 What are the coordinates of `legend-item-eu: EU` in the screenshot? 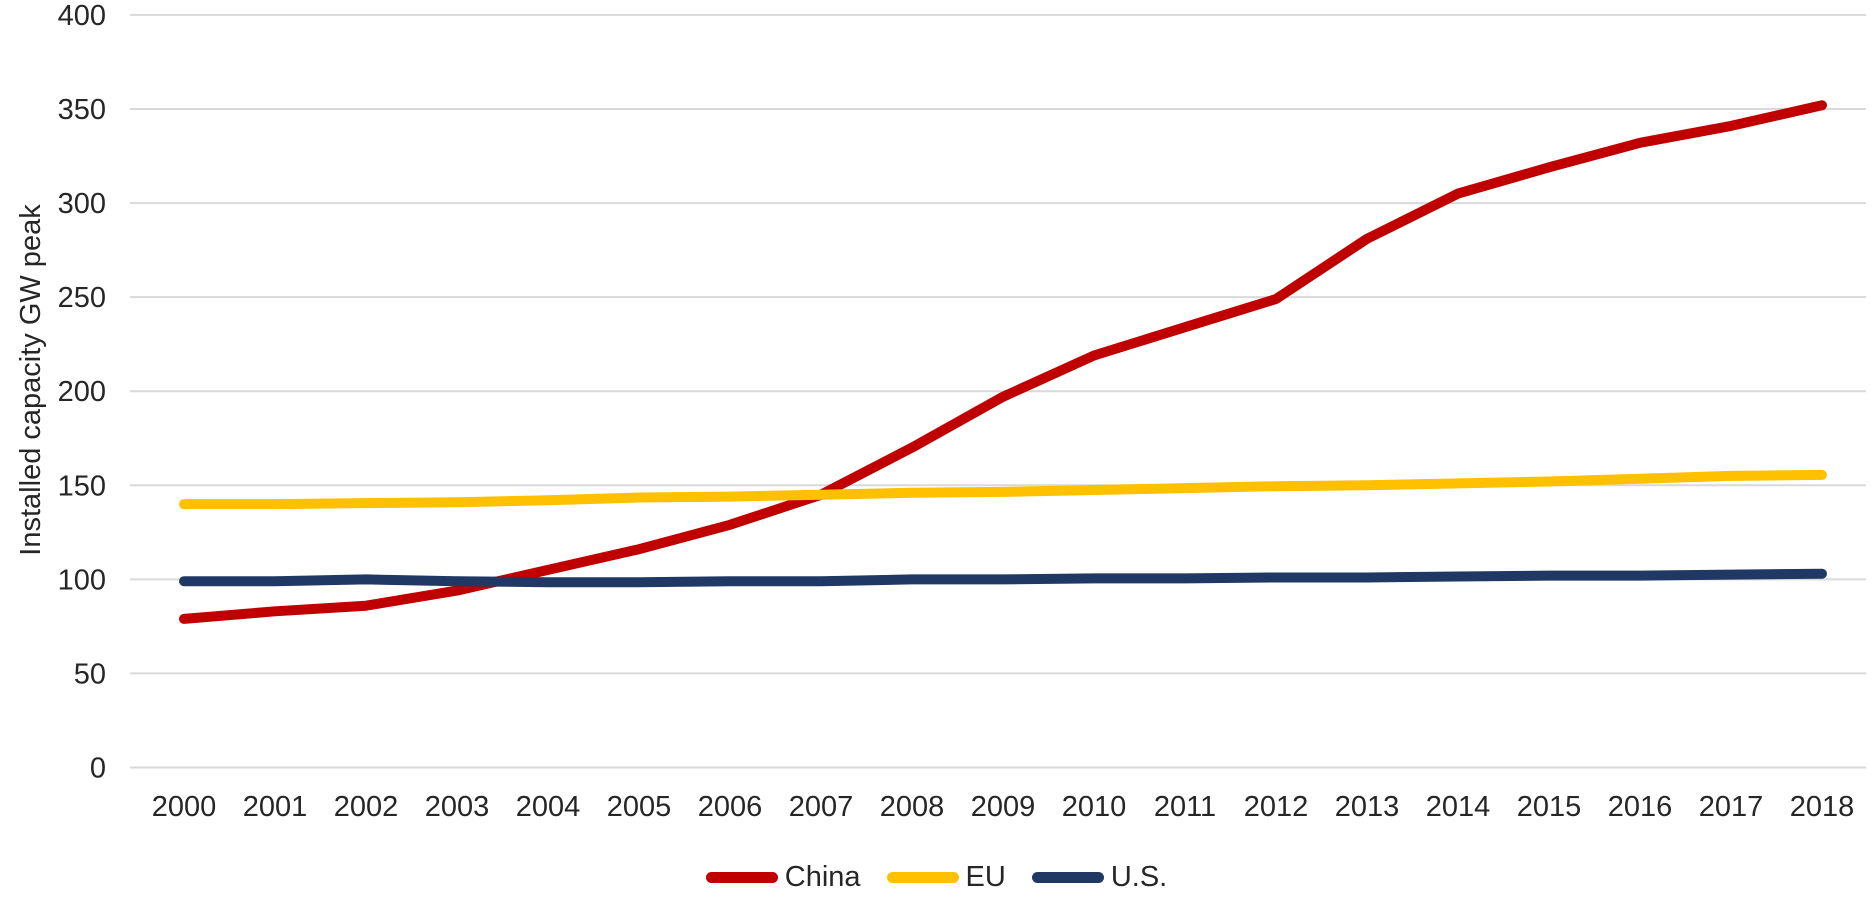 It's located at (946, 877).